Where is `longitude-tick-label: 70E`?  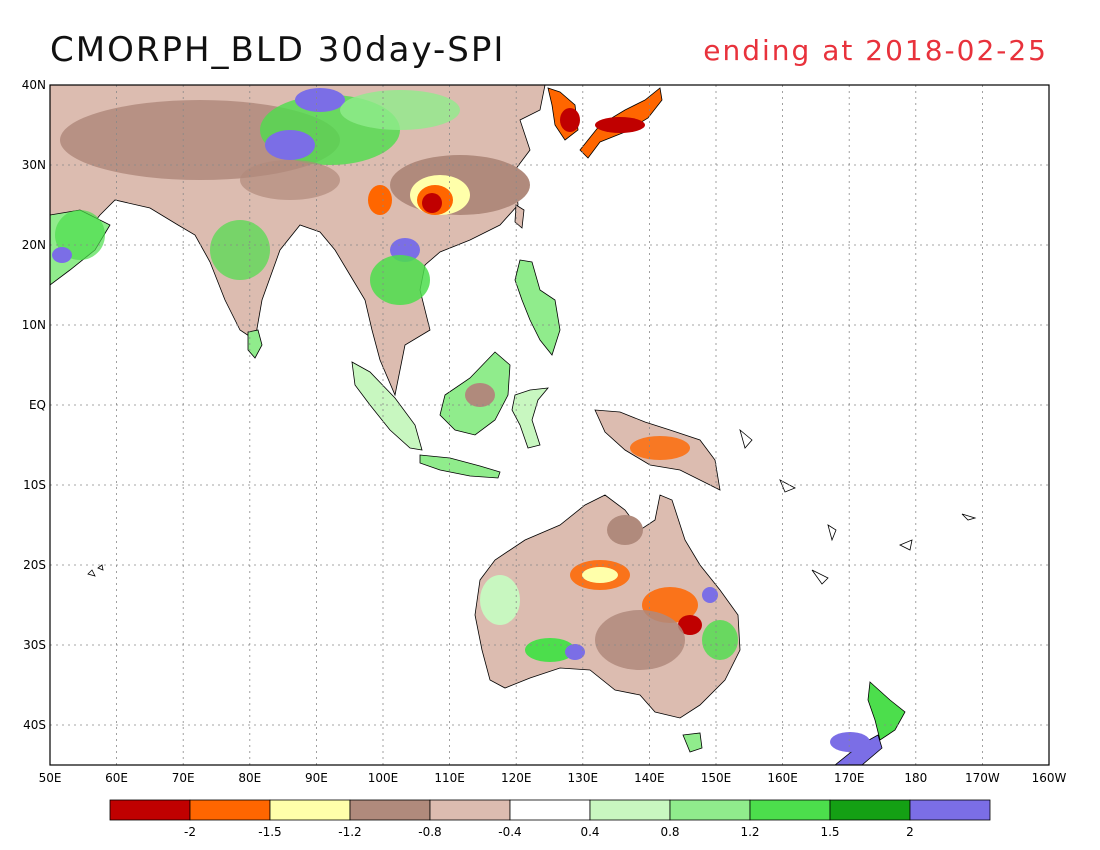
longitude-tick-label: 70E is located at coordinates (183, 778).